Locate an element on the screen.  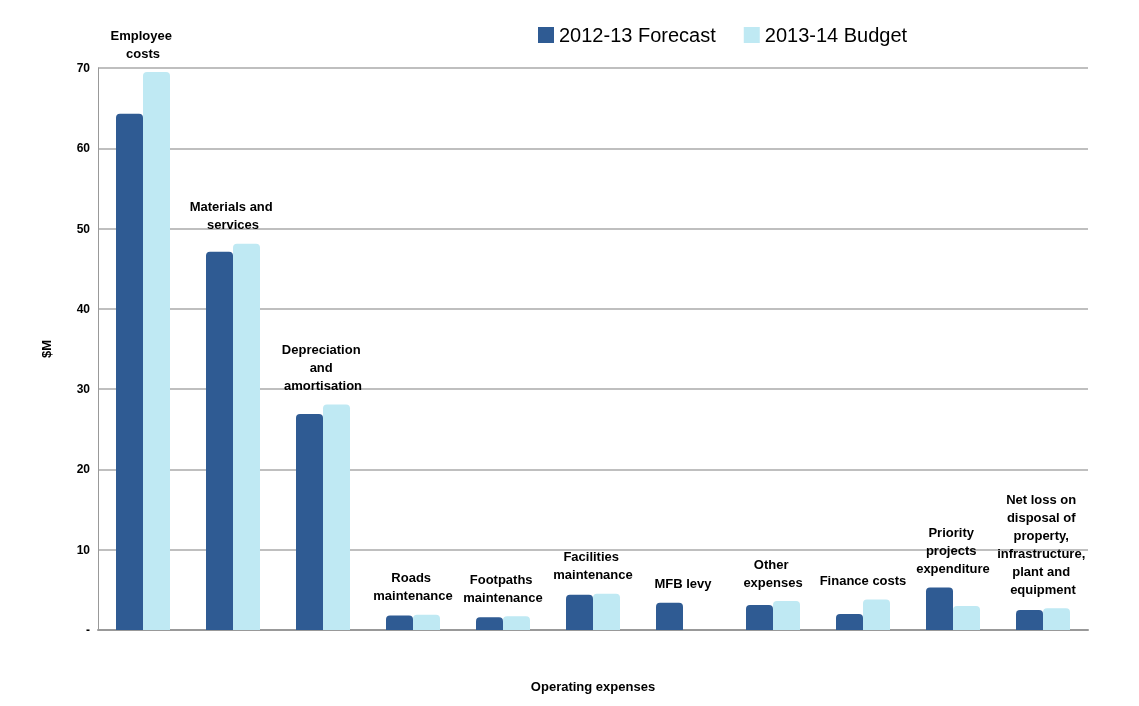
y-tick-label: 10 is located at coordinates (83, 549).